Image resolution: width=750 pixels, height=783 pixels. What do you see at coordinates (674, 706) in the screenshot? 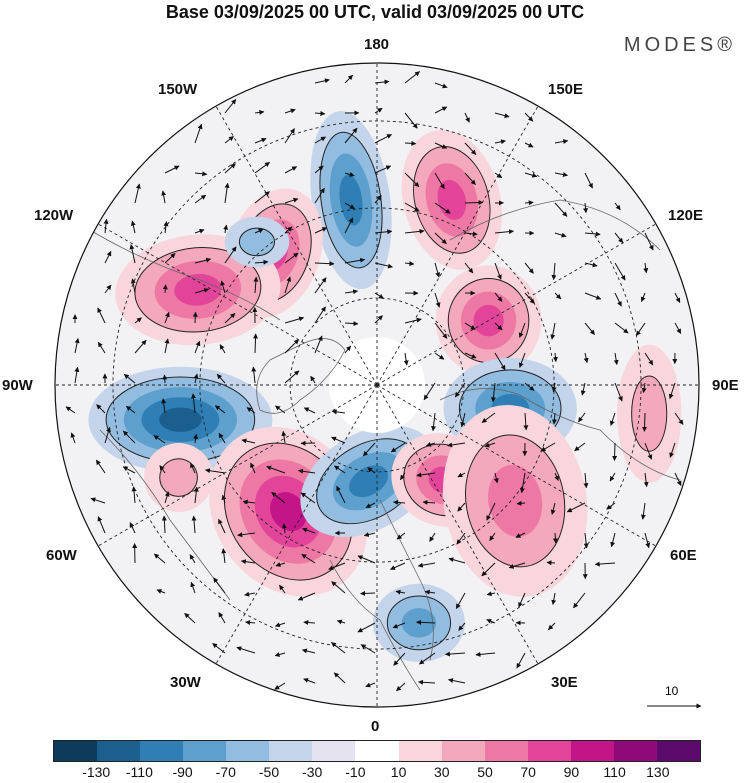
I see `reference-arrow-icon` at bounding box center [674, 706].